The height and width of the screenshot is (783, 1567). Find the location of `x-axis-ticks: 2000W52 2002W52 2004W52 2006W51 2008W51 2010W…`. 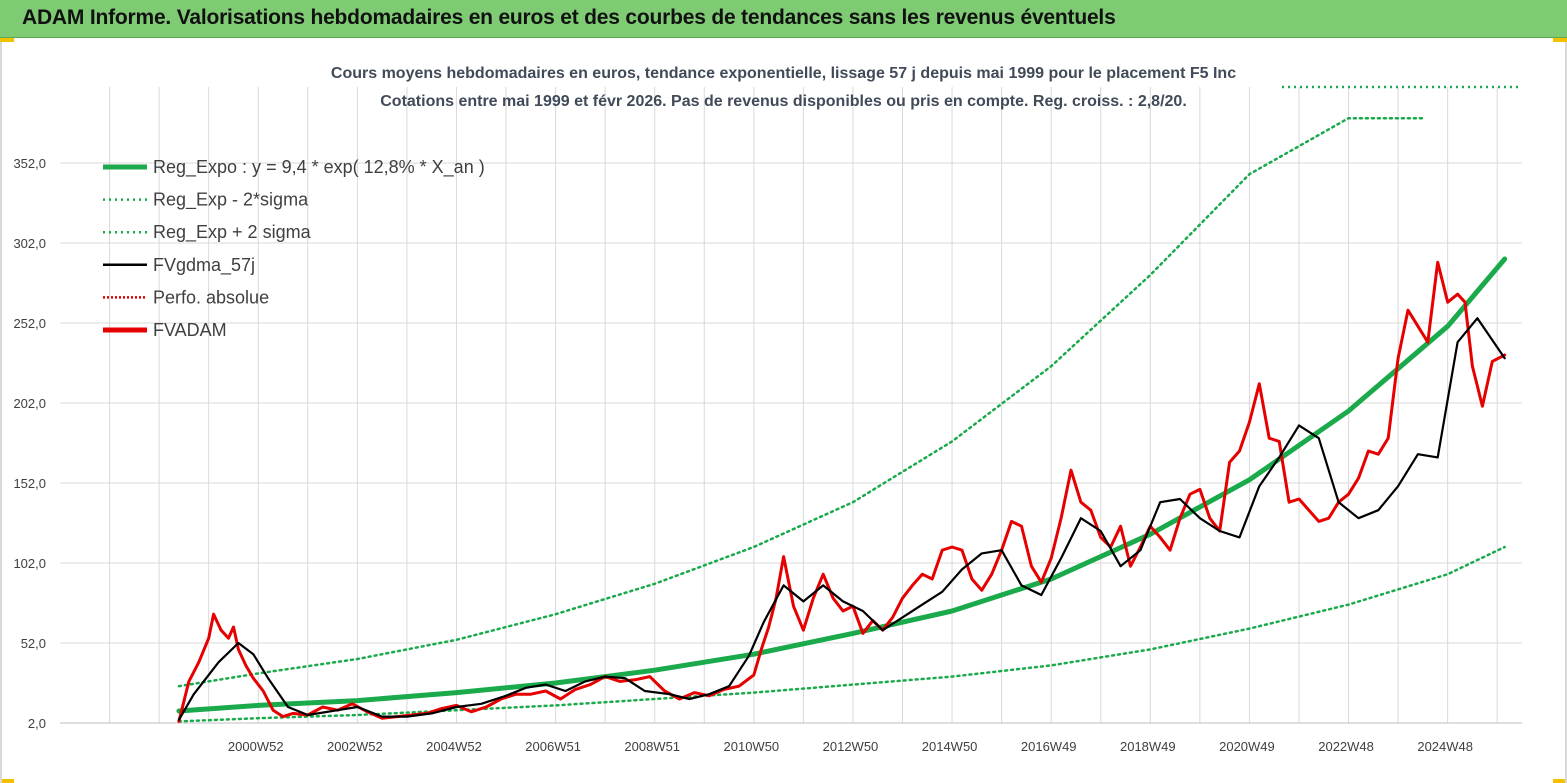

x-axis-ticks: 2000W52 2002W52 2004W52 2006W51 2008W51 2010W… is located at coordinates (850, 746).